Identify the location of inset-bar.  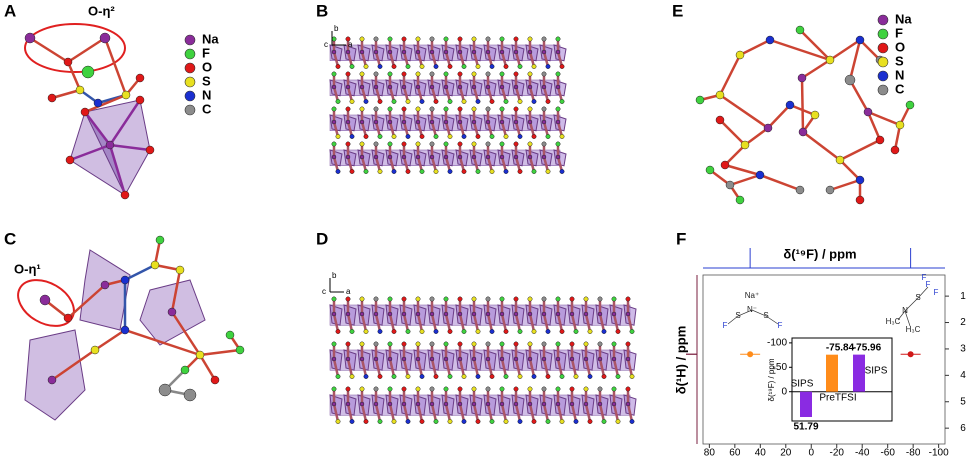
(832, 373).